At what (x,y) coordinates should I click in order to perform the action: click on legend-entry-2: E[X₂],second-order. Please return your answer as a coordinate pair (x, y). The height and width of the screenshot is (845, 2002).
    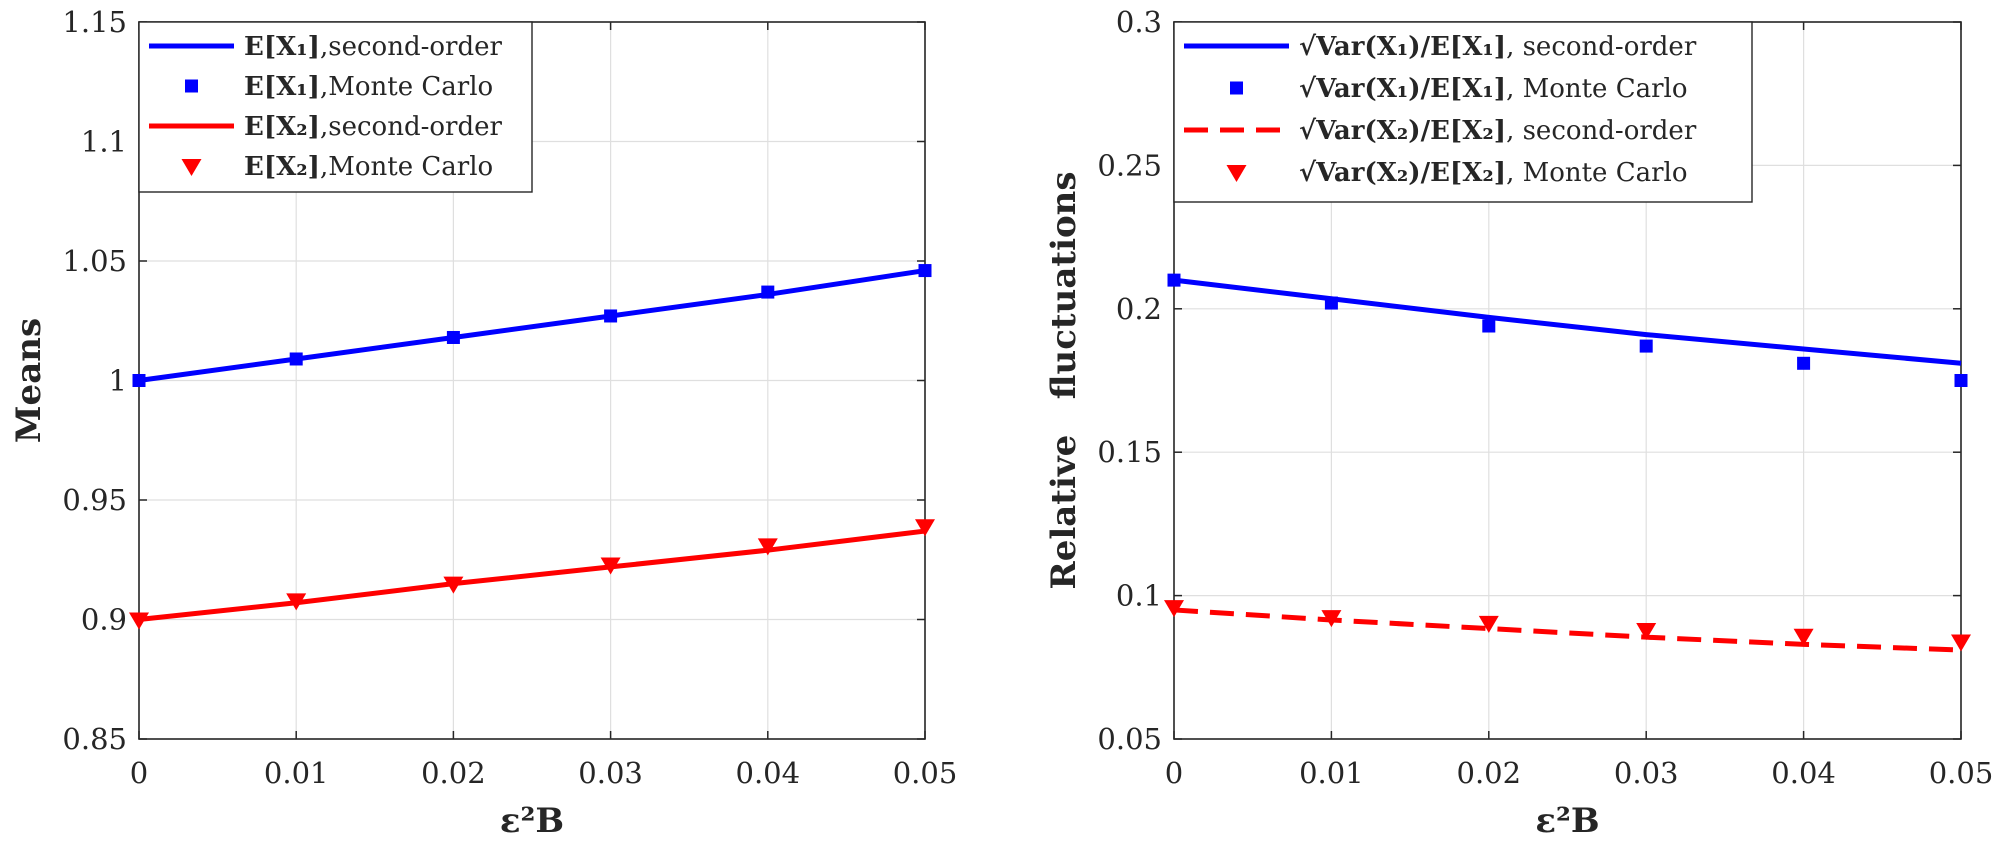
    Looking at the image, I should click on (373, 127).